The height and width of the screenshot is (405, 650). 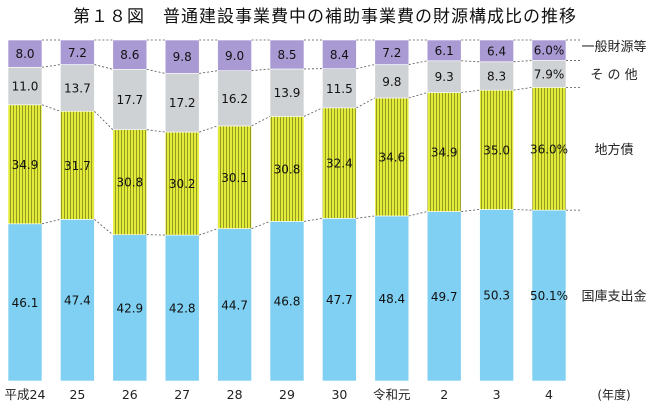 What do you see at coordinates (444, 51) in the screenshot?
I see `data-label: 6.1` at bounding box center [444, 51].